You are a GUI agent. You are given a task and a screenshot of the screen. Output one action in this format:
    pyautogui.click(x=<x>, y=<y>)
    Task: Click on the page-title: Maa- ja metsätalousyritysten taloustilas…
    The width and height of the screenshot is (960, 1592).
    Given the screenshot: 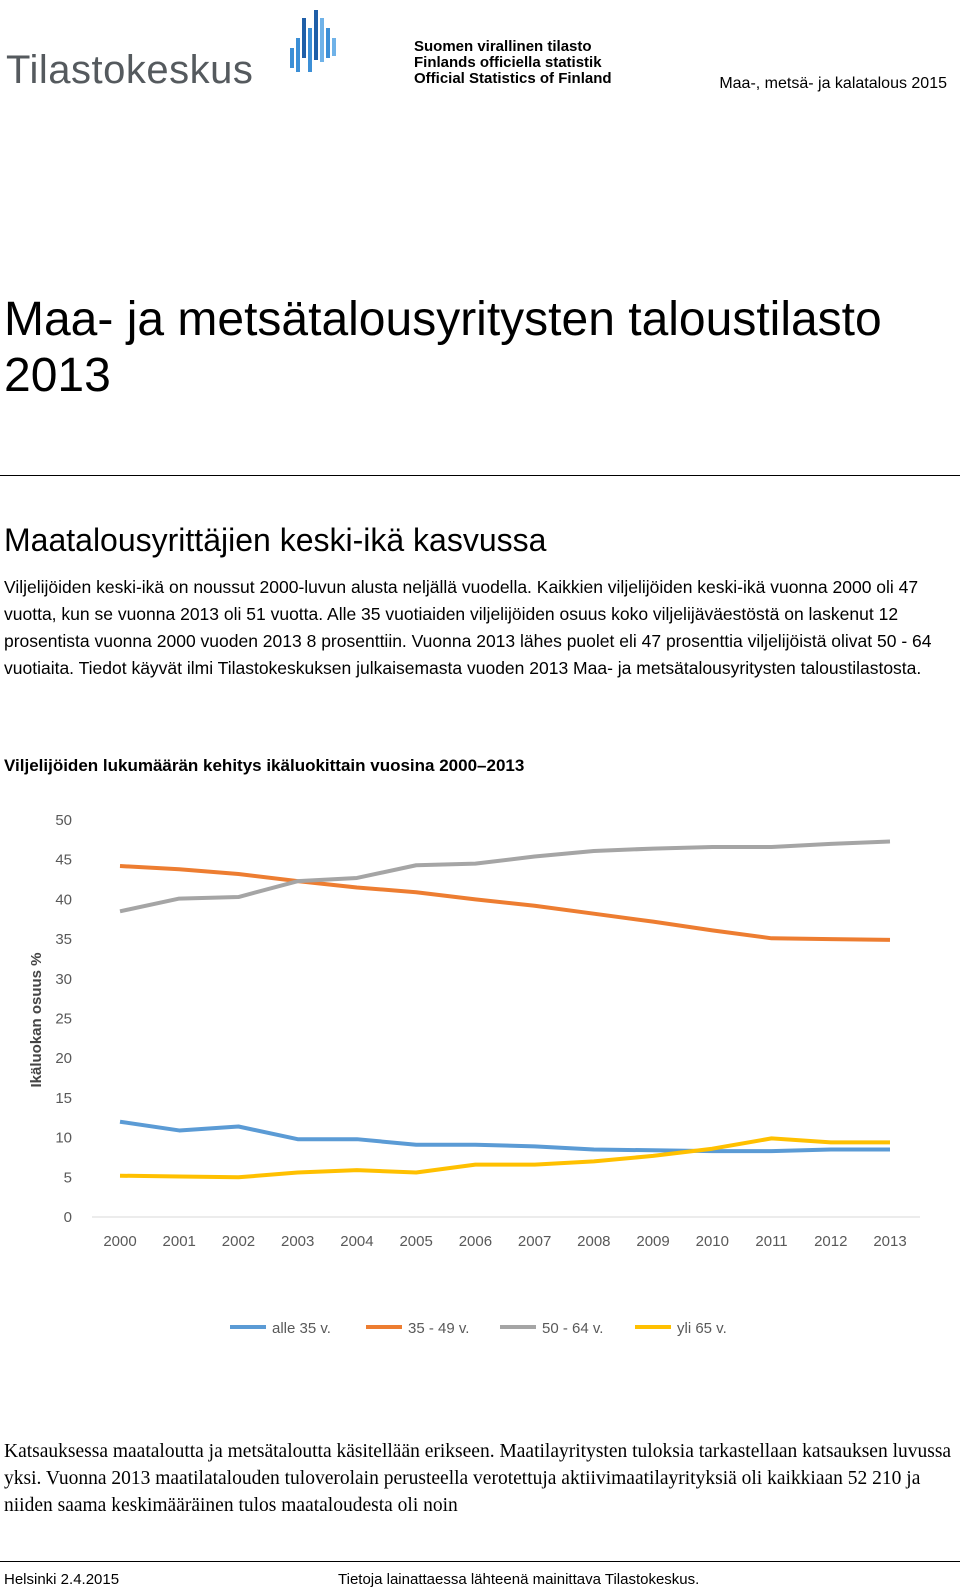 What is the action you would take?
    pyautogui.click(x=443, y=347)
    